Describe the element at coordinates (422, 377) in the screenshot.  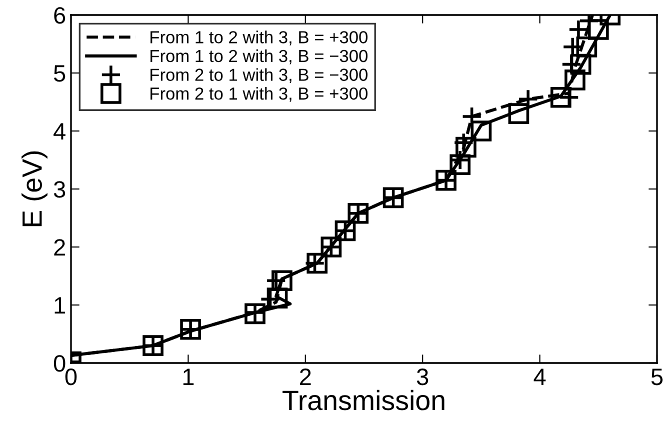
I see `x-tick-label: 3` at that location.